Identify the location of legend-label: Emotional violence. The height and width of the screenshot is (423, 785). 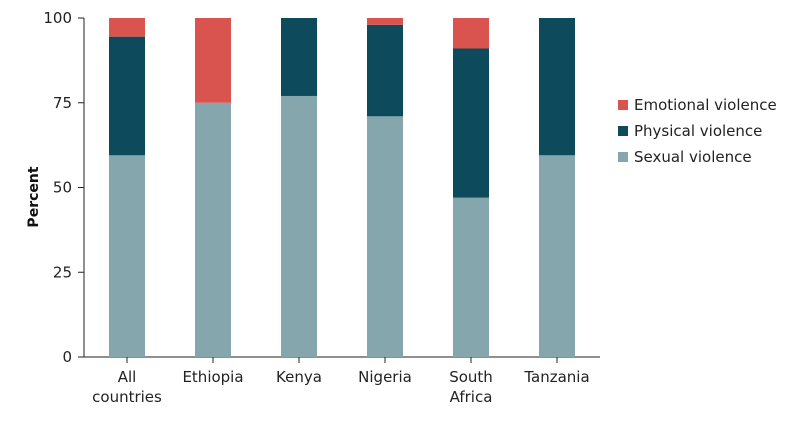
(705, 105).